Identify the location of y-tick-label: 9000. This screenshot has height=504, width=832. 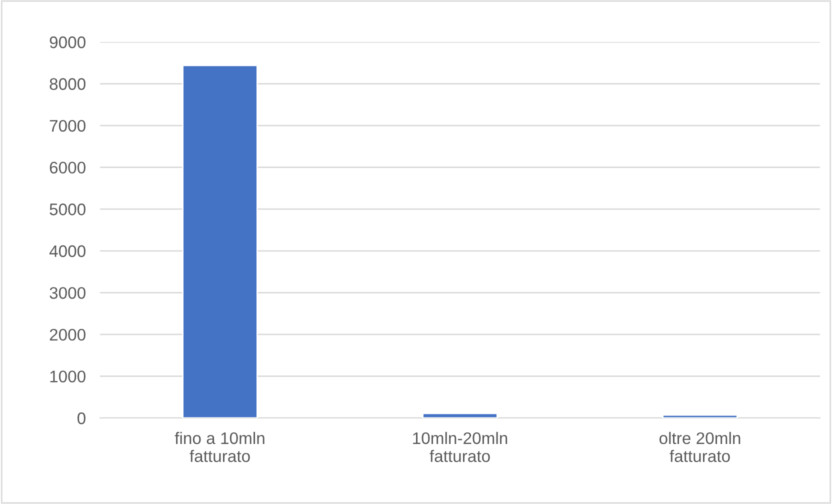
(68, 42).